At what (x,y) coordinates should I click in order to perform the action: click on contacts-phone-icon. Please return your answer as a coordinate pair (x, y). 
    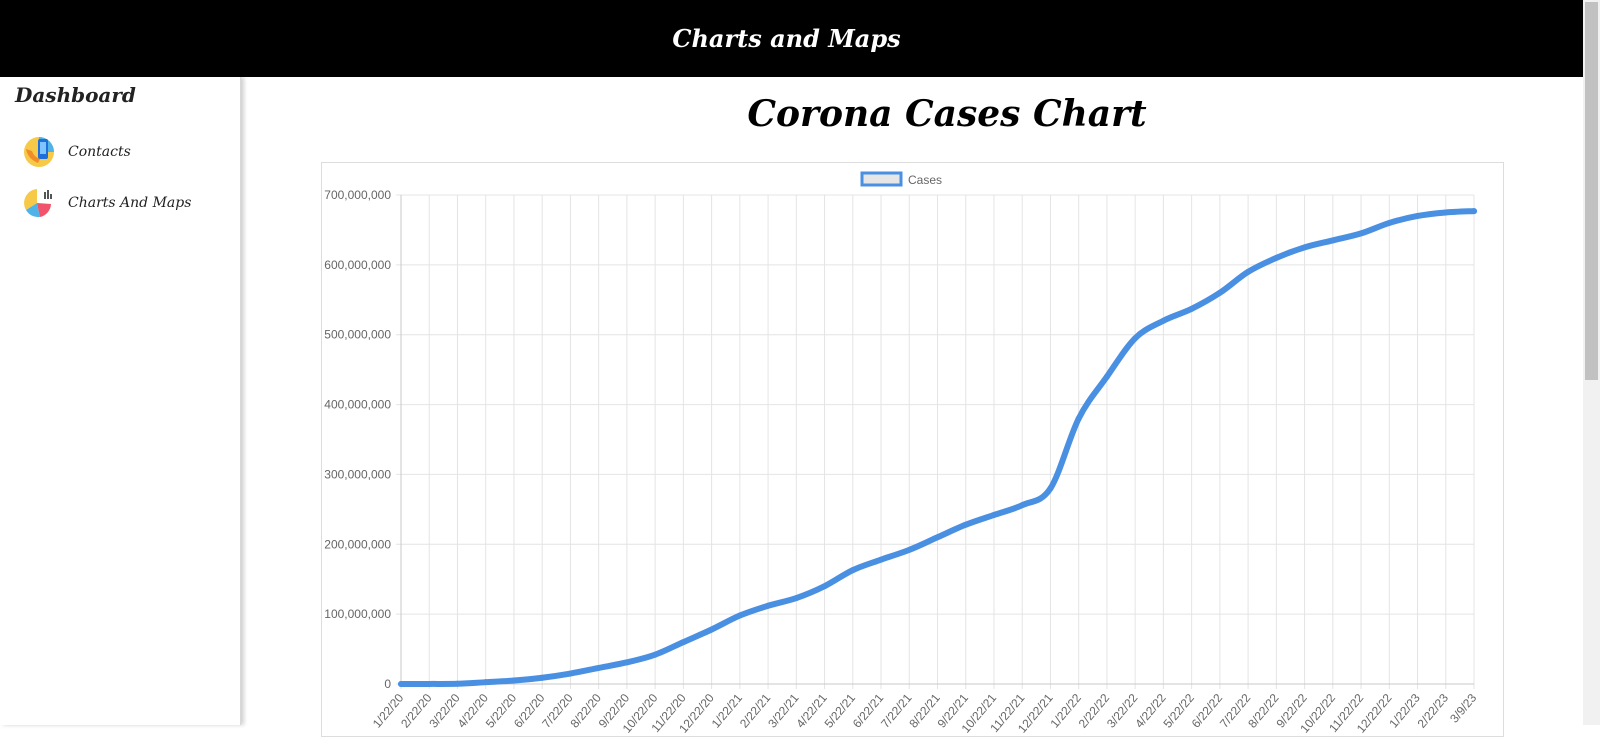
    Looking at the image, I should click on (39, 152).